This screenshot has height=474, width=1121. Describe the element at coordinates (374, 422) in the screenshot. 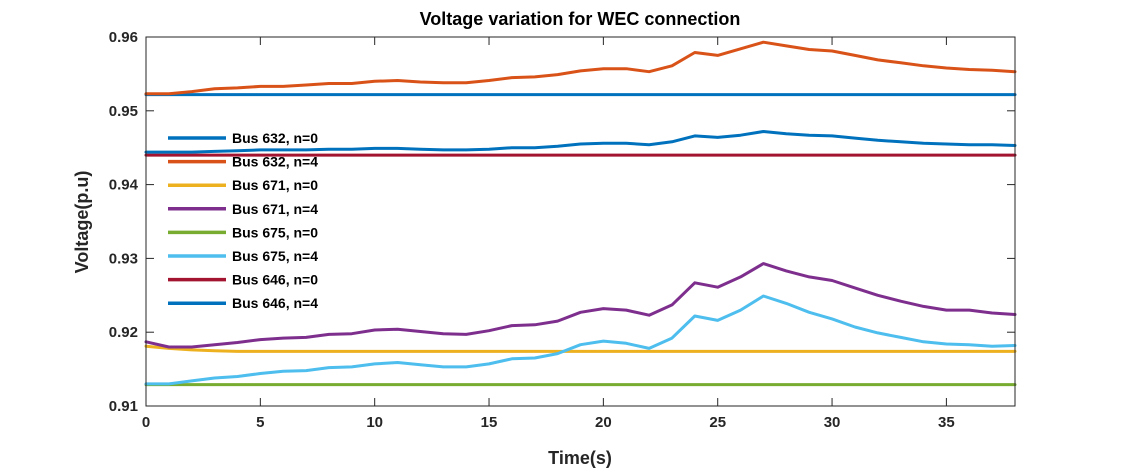

I see `x-tick-label: 10` at that location.